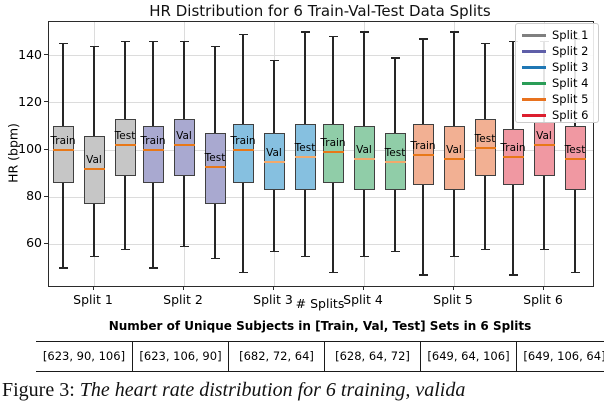 Image resolution: width=604 pixels, height=406 pixels. I want to click on y-tick-label: 100, so click(30, 148).